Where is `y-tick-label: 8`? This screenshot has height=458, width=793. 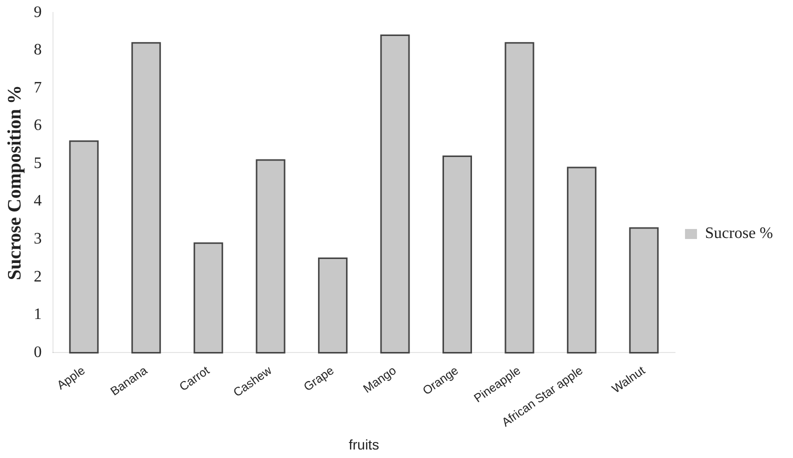
y-tick-label: 8 is located at coordinates (38, 50).